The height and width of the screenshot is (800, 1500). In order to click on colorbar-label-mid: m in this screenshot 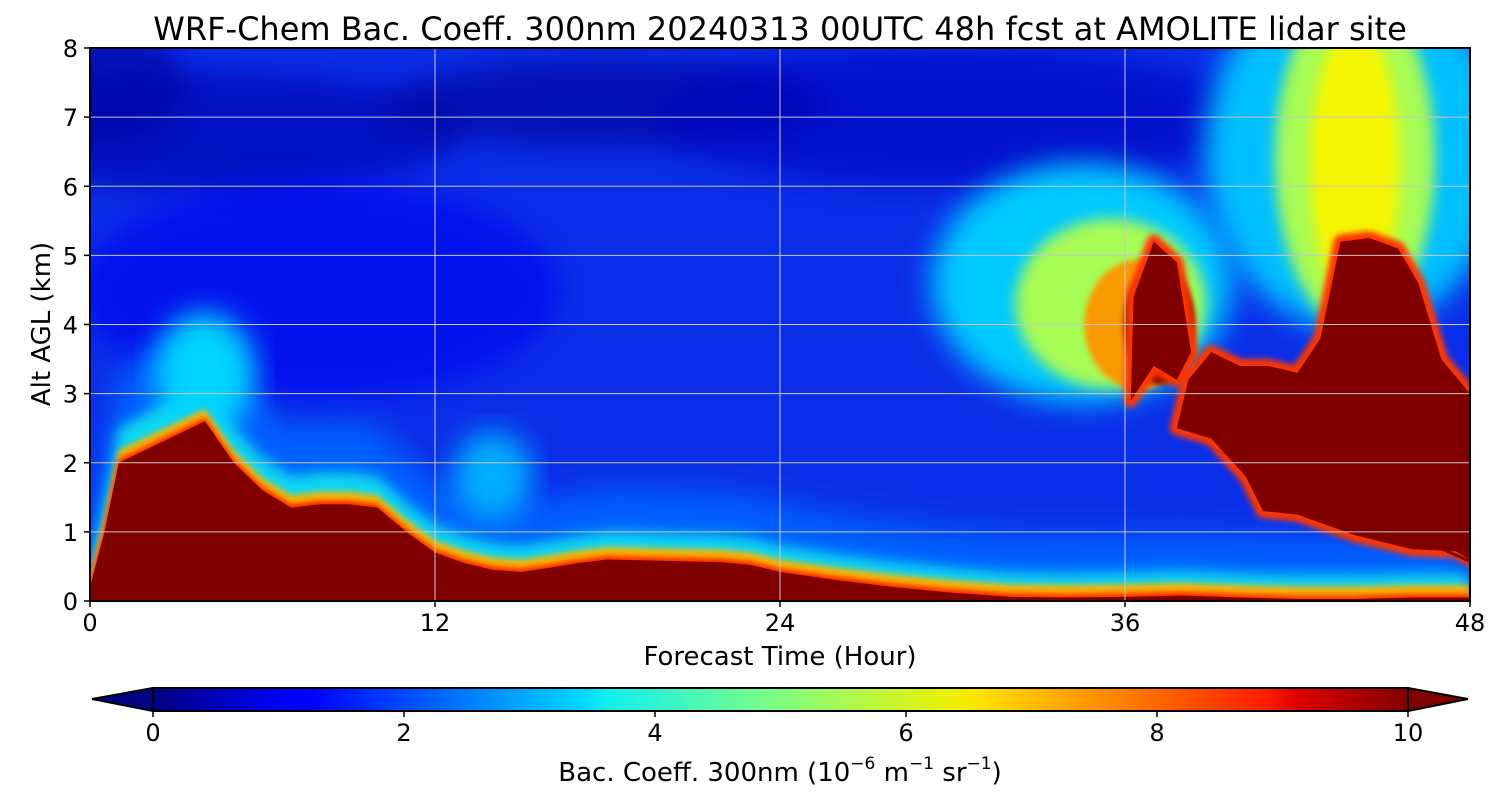, I will do `click(892, 773)`.